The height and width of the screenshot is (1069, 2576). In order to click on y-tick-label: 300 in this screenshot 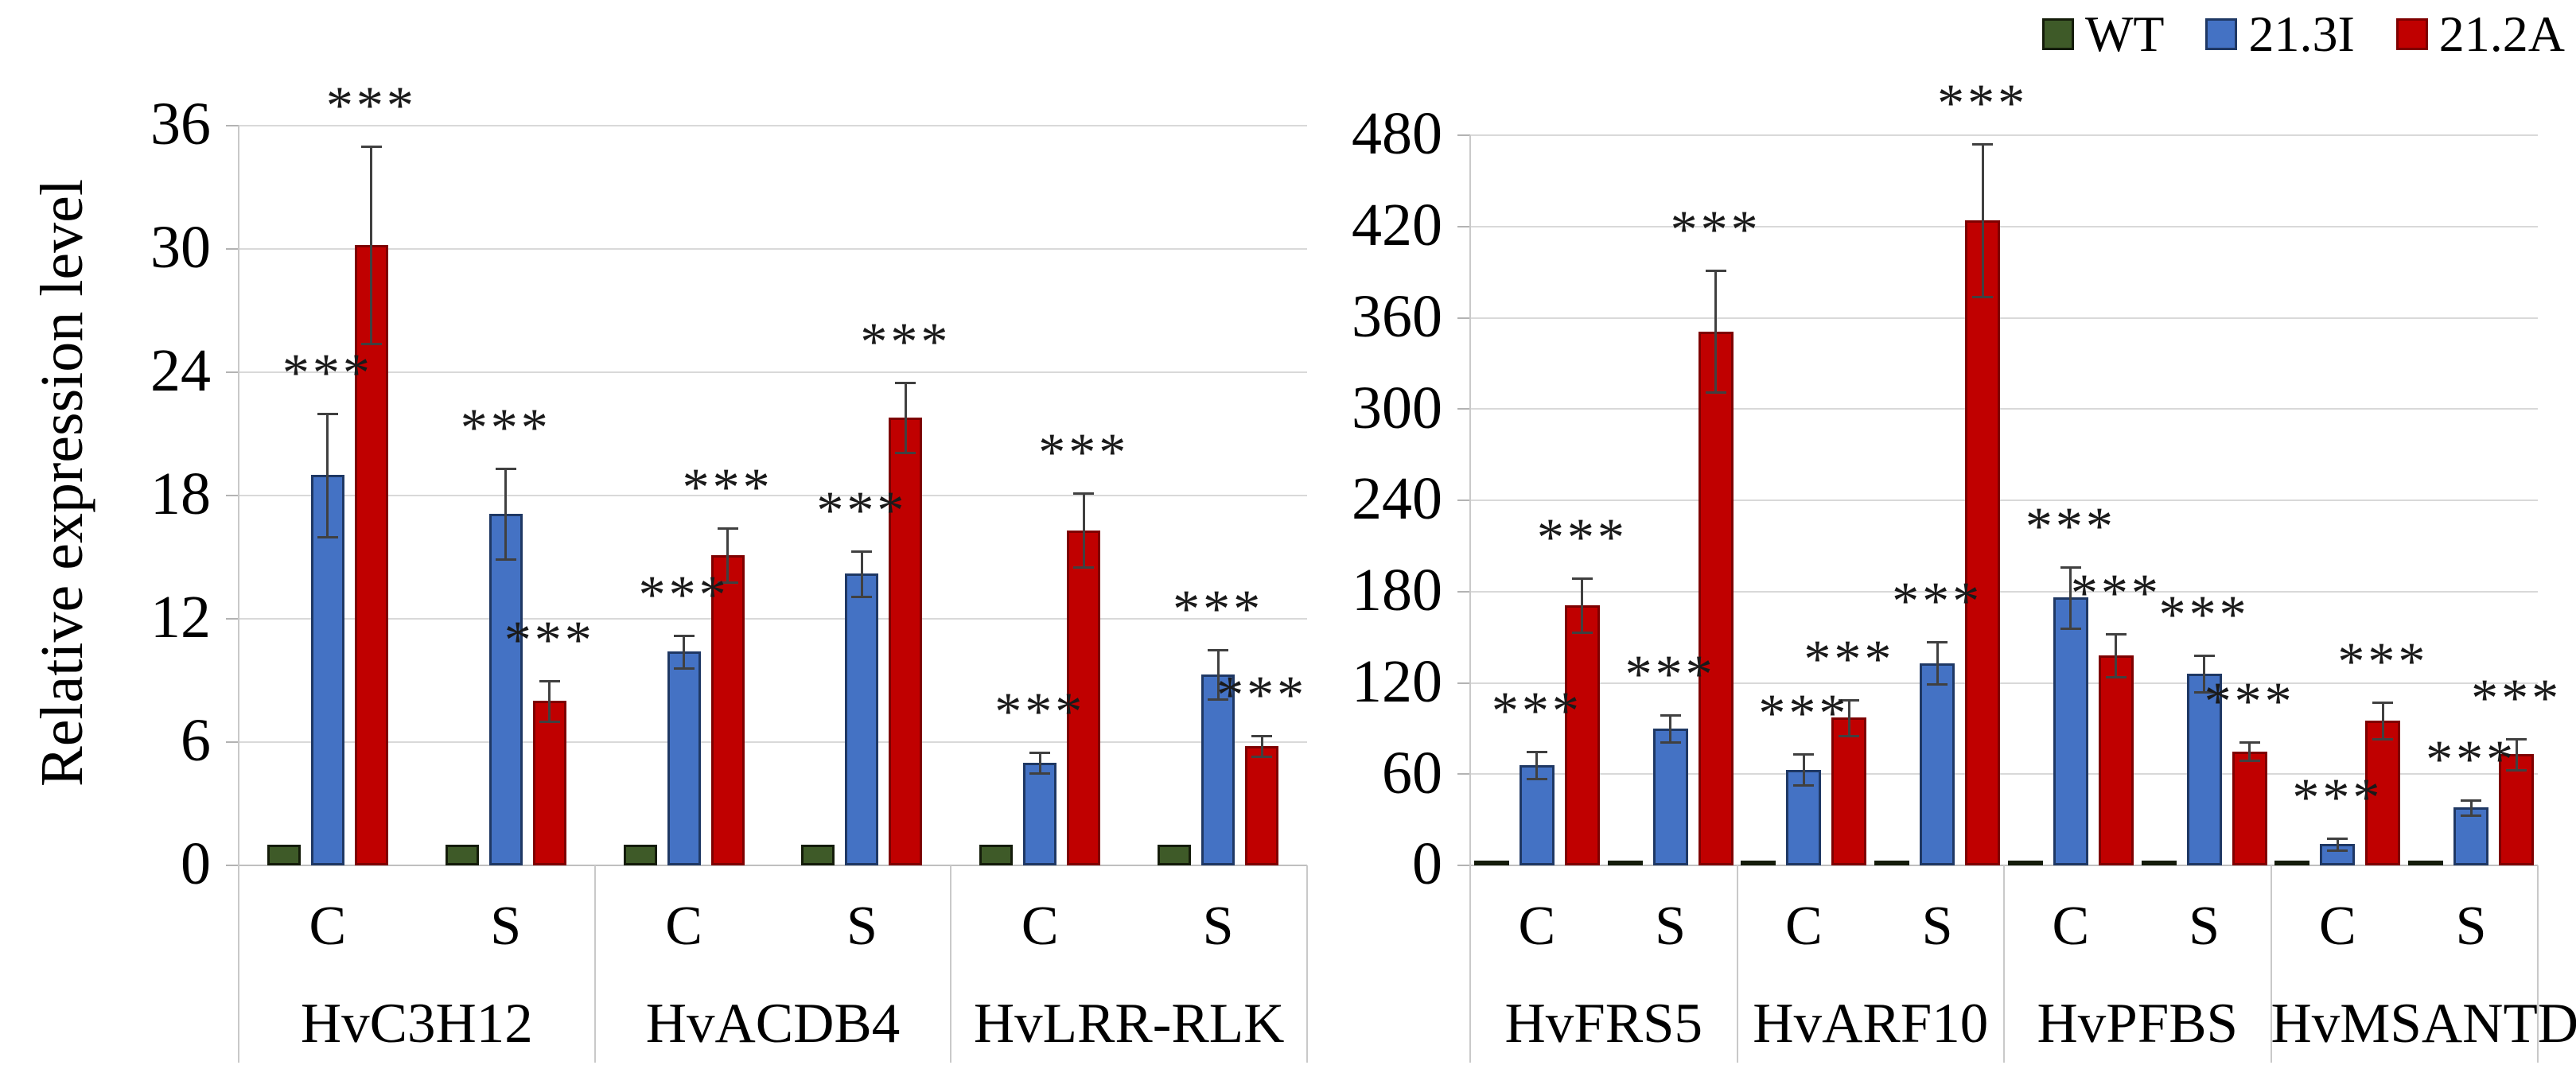, I will do `click(1397, 408)`.